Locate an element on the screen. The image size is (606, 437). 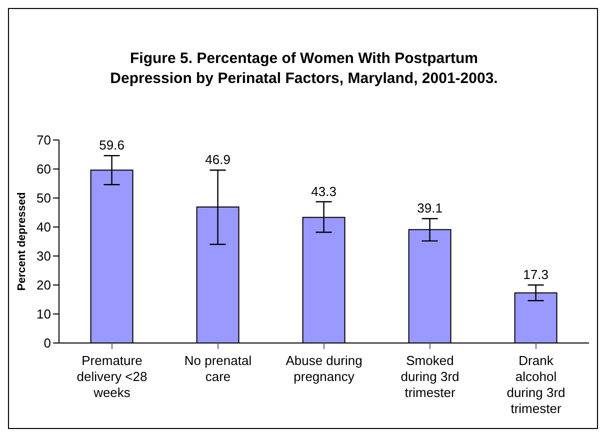
x-tick-label: Premature delivery <28 weeks is located at coordinates (112, 376).